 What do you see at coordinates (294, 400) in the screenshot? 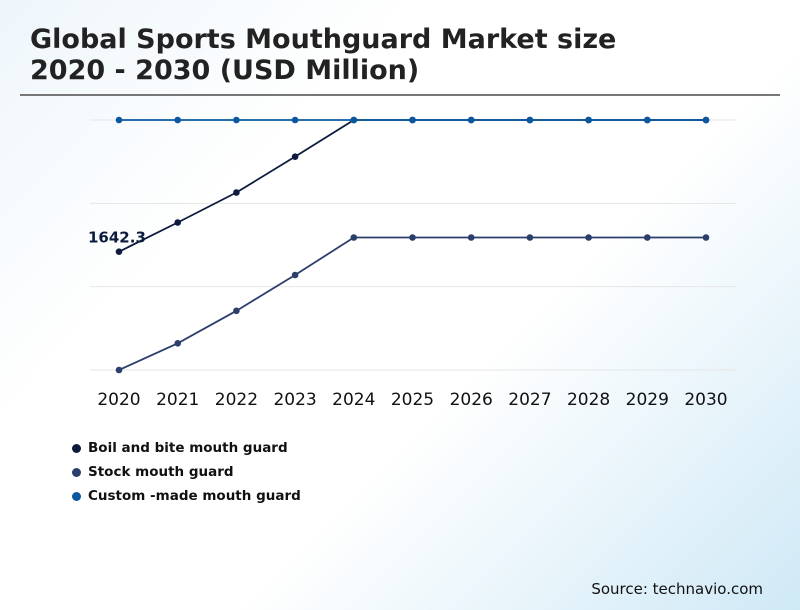
I see `x-tick-label: 2023` at bounding box center [294, 400].